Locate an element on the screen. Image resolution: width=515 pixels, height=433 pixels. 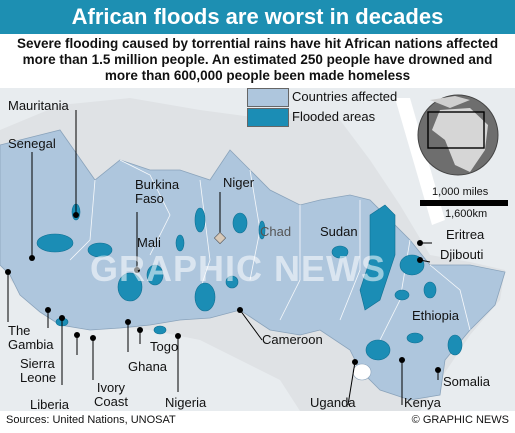
label-the-gambia: The Gambia is located at coordinates (31, 337).